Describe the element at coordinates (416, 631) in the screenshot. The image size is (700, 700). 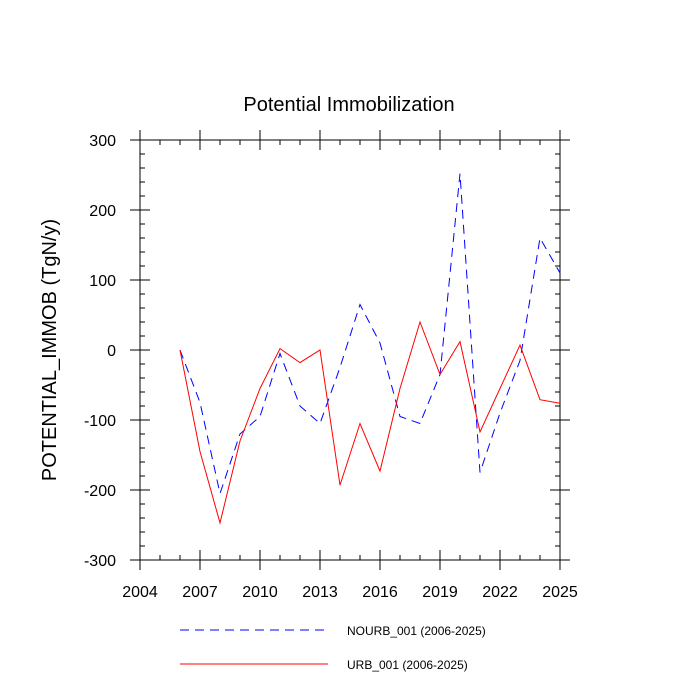
I see `legend-label: NOURB_001 (2006-2025)` at that location.